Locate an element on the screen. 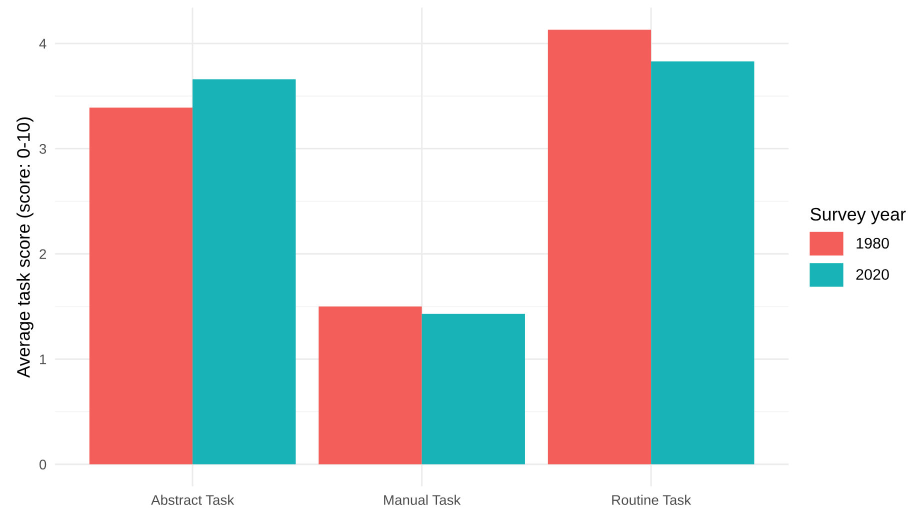  y-tick-label: 3 is located at coordinates (42, 149).